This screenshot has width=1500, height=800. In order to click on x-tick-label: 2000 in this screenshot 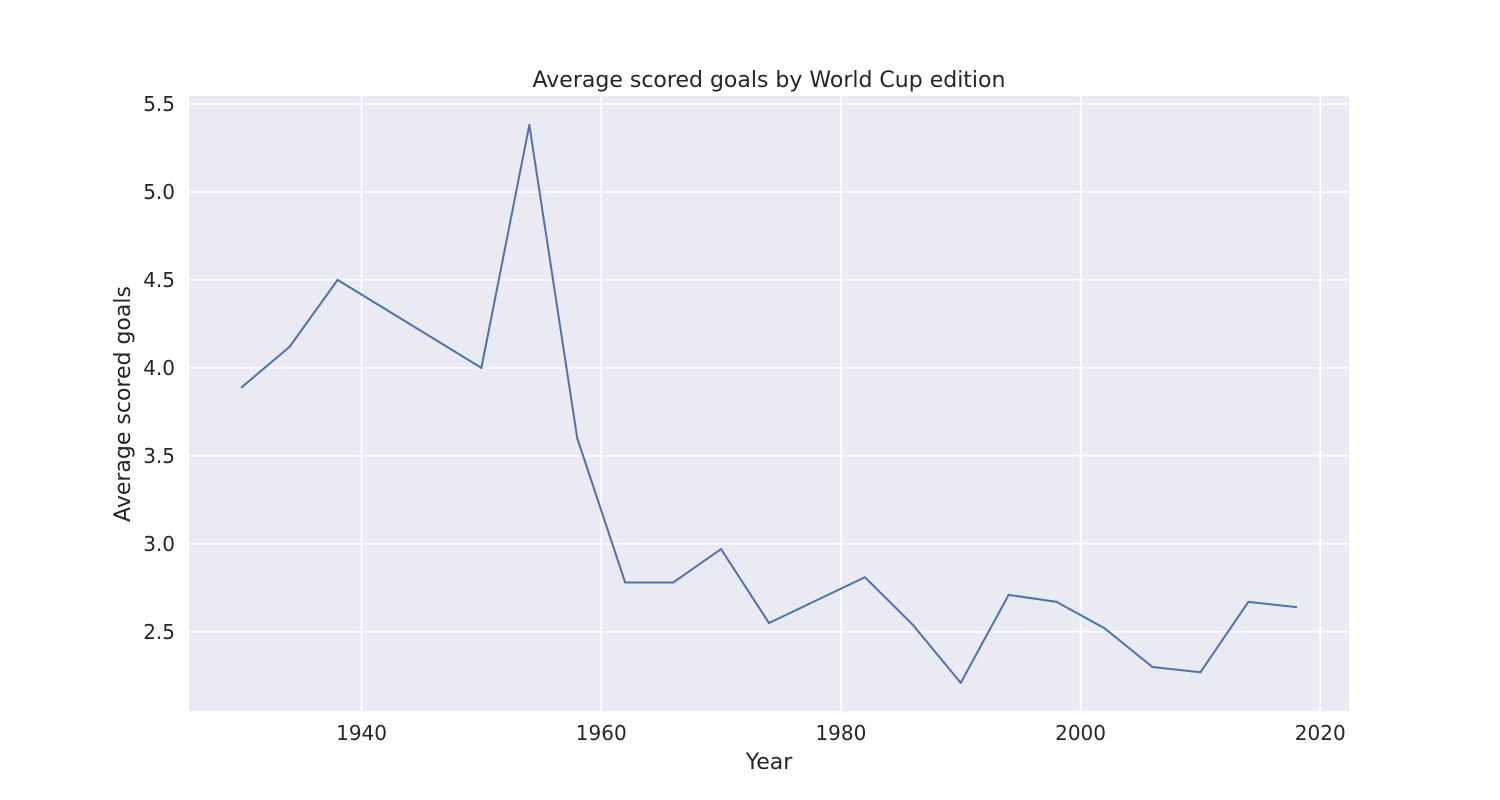, I will do `click(1080, 733)`.